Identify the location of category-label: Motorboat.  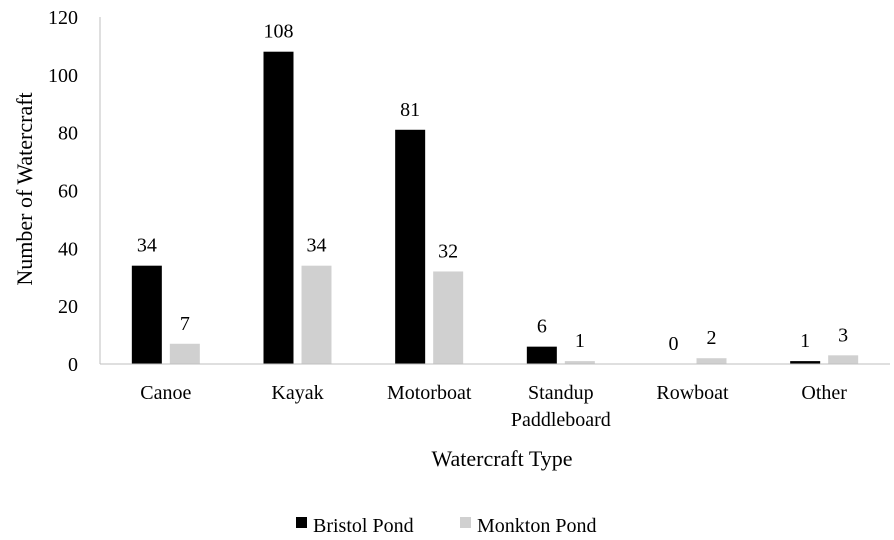
(429, 393).